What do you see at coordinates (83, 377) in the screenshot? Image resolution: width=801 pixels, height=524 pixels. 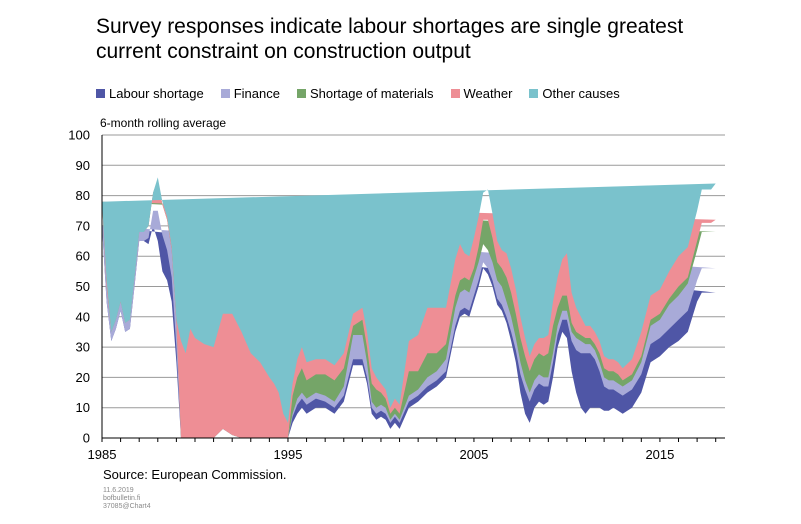 I see `y-tick-label-20: 20` at bounding box center [83, 377].